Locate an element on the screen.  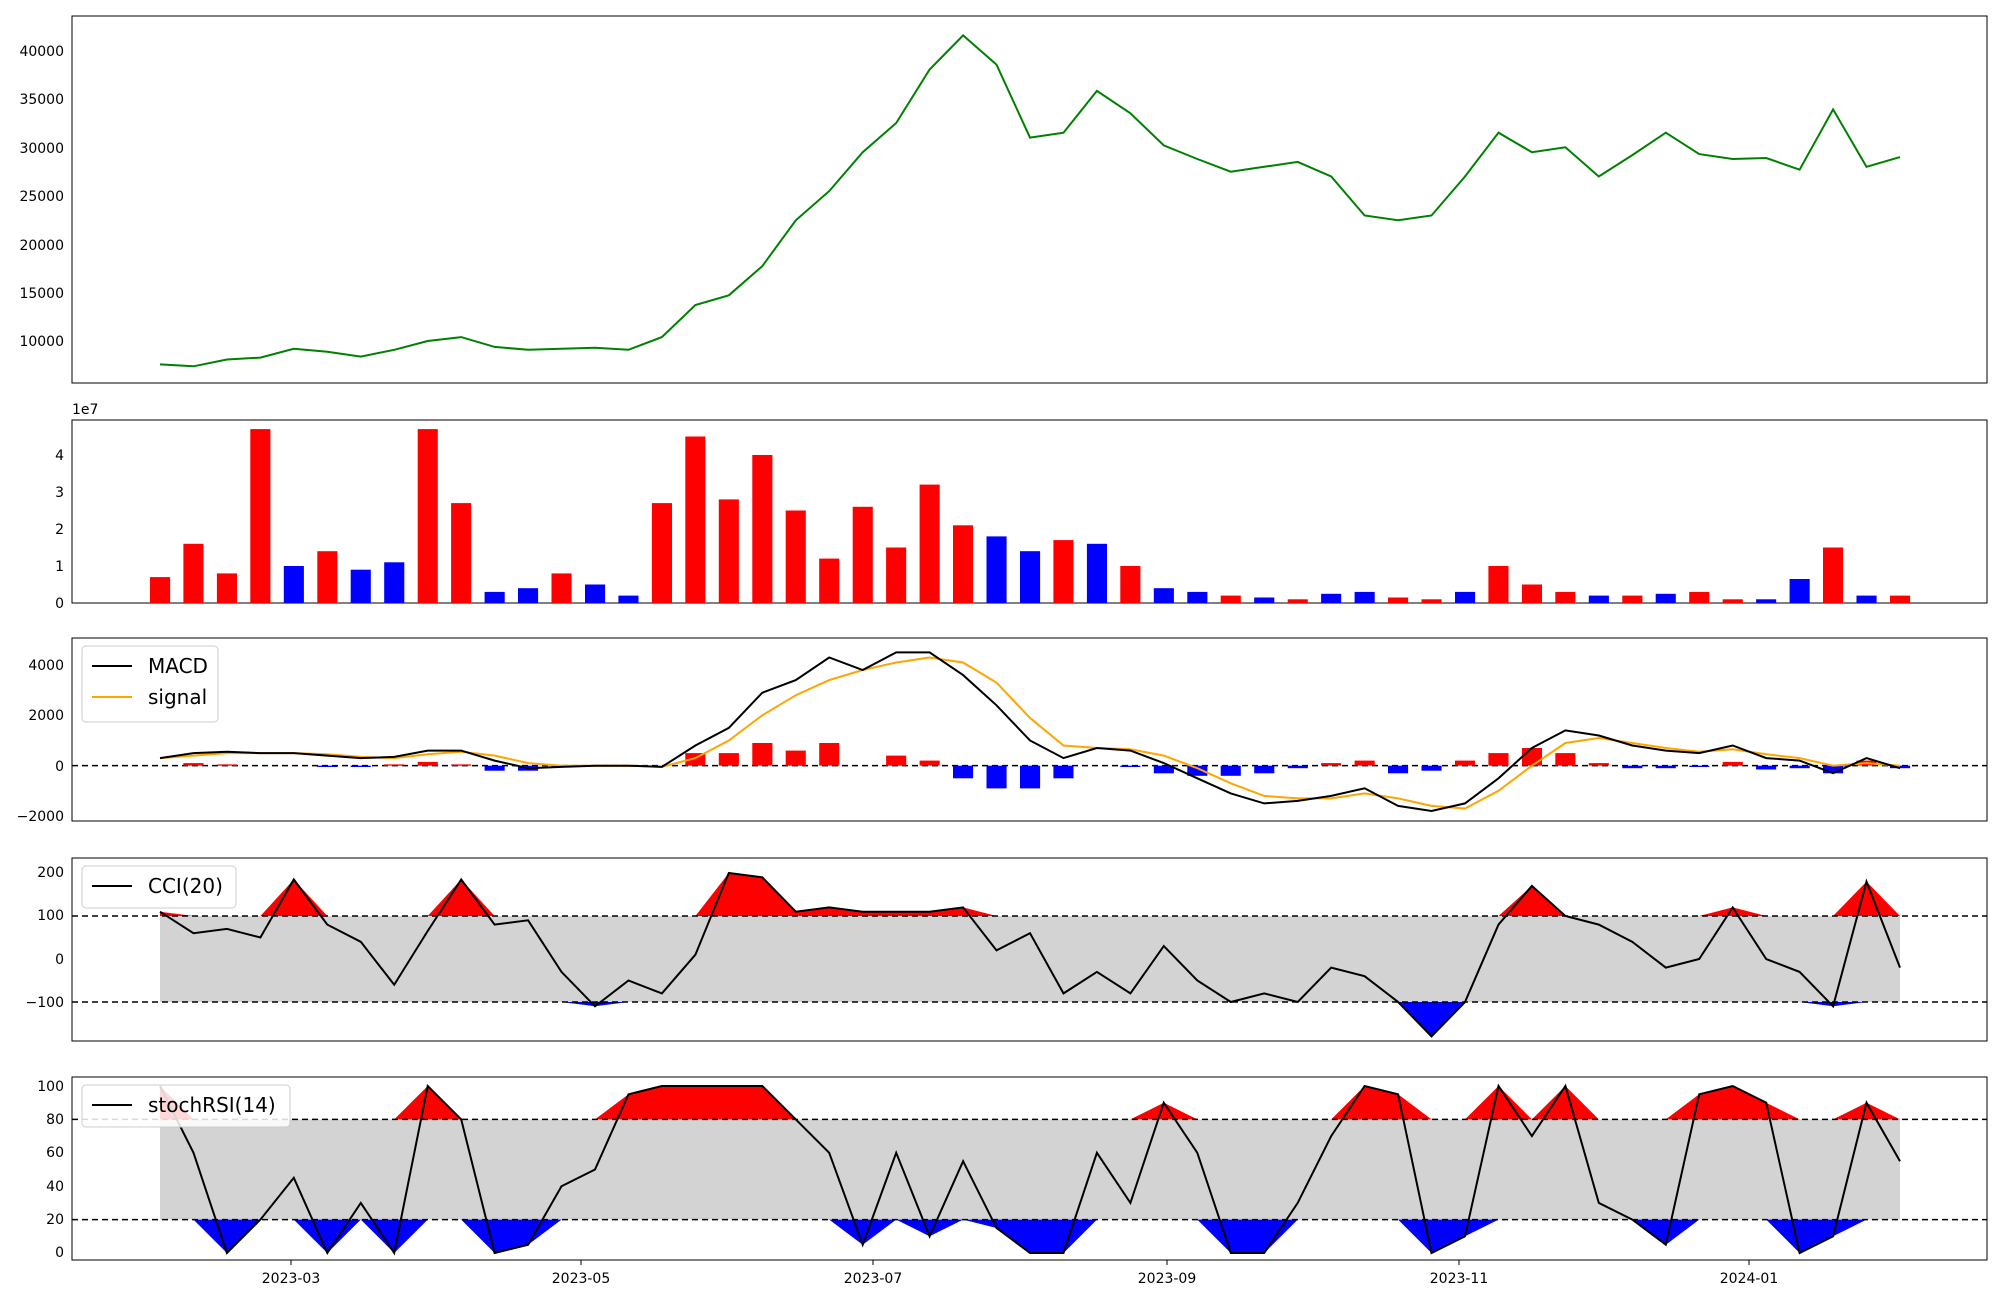
volume-tick-label: 0 is located at coordinates (59, 604).